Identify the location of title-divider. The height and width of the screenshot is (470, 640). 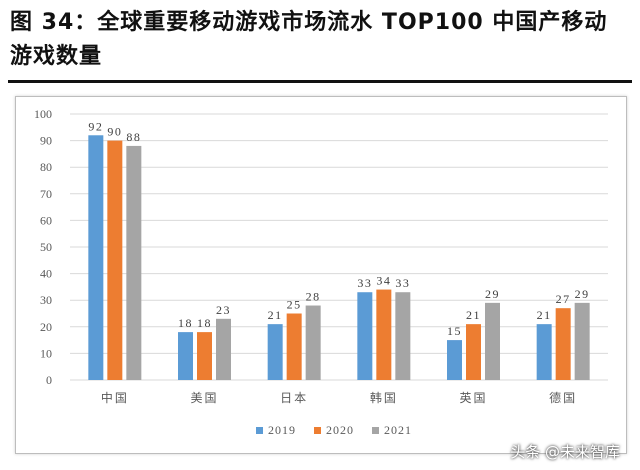
(320, 81).